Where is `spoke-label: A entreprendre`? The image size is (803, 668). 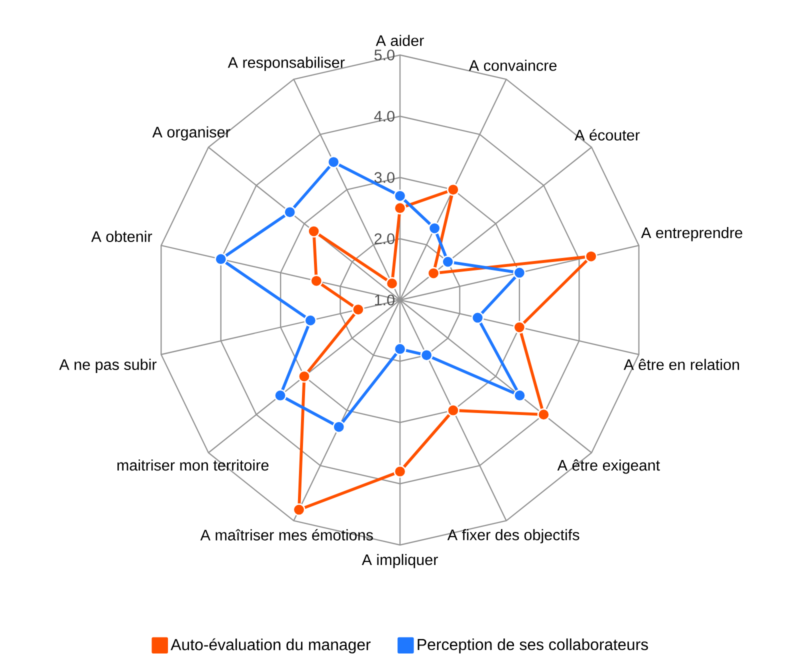 spoke-label: A entreprendre is located at coordinates (691, 234).